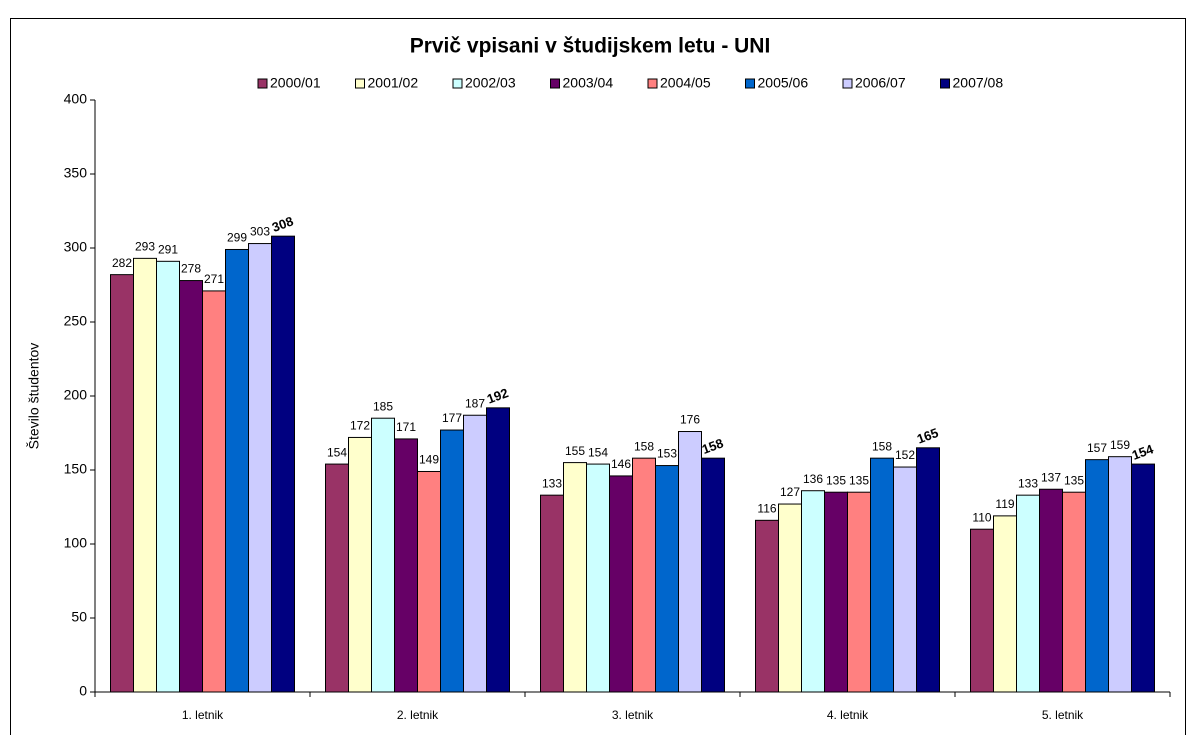 Image resolution: width=1189 pixels, height=735 pixels. Describe the element at coordinates (475, 403) in the screenshot. I see `data-label: 187` at that location.